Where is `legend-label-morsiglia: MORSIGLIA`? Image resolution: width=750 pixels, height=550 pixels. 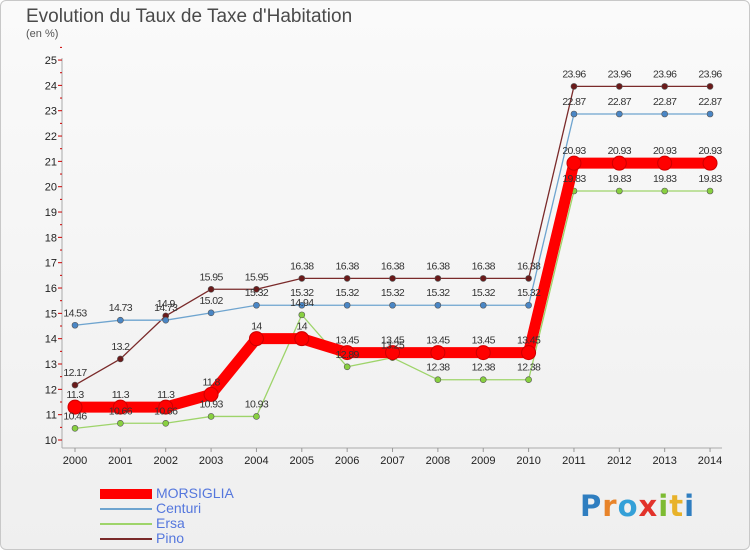
legend-label-morsiglia: MORSIGLIA is located at coordinates (195, 493).